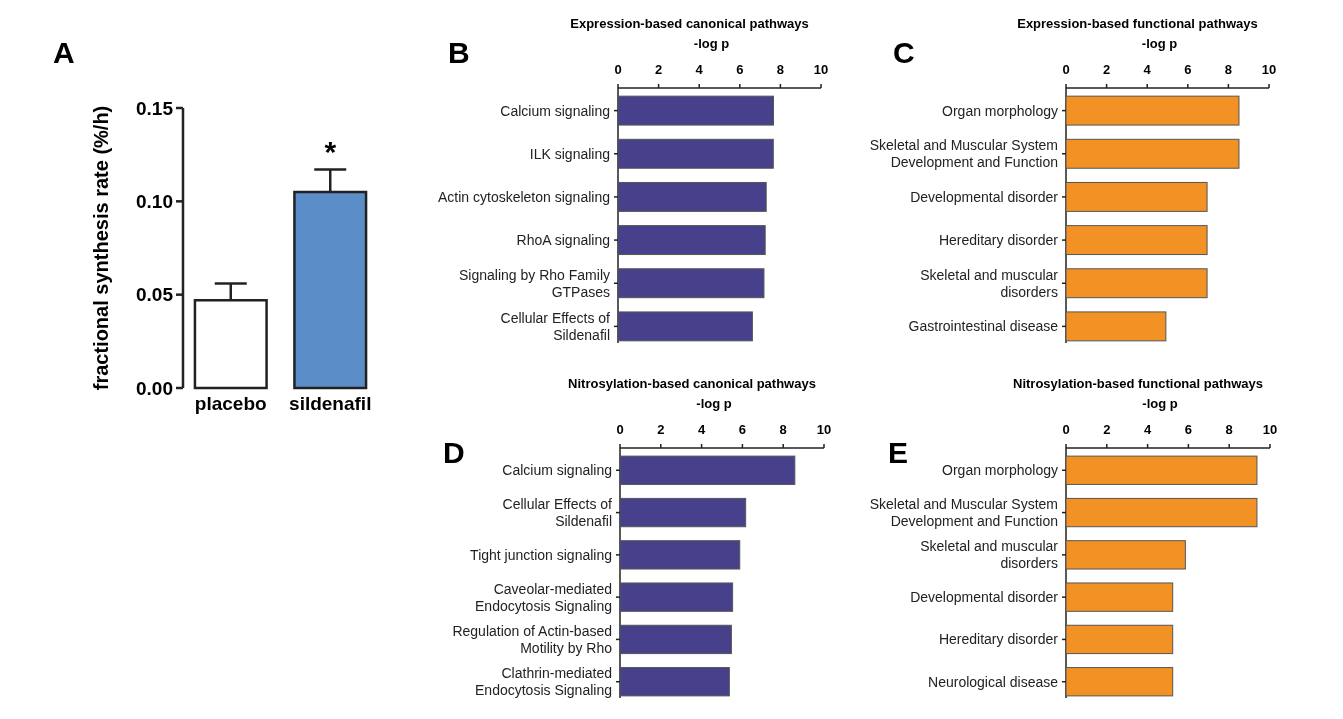 This screenshot has height=719, width=1343. I want to click on y-tick-label: Regulation of Actin-based Motility by Rho, so click(532, 639).